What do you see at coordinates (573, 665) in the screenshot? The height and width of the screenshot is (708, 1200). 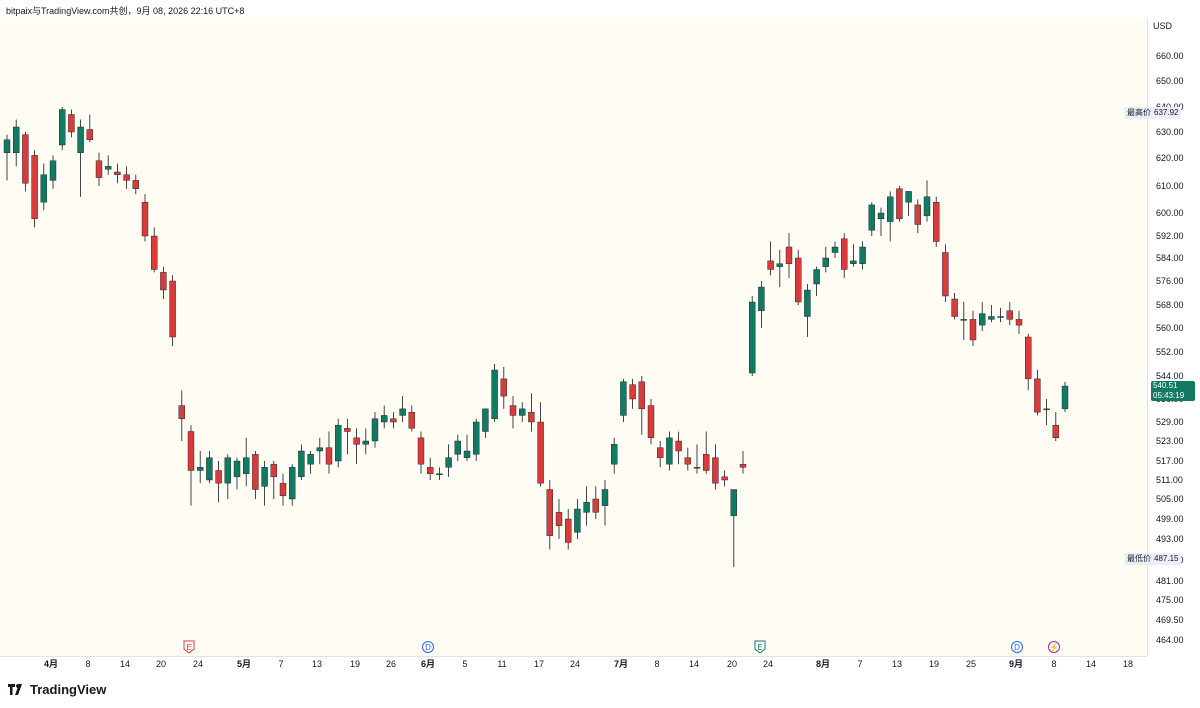 I see `time-axis` at bounding box center [573, 665].